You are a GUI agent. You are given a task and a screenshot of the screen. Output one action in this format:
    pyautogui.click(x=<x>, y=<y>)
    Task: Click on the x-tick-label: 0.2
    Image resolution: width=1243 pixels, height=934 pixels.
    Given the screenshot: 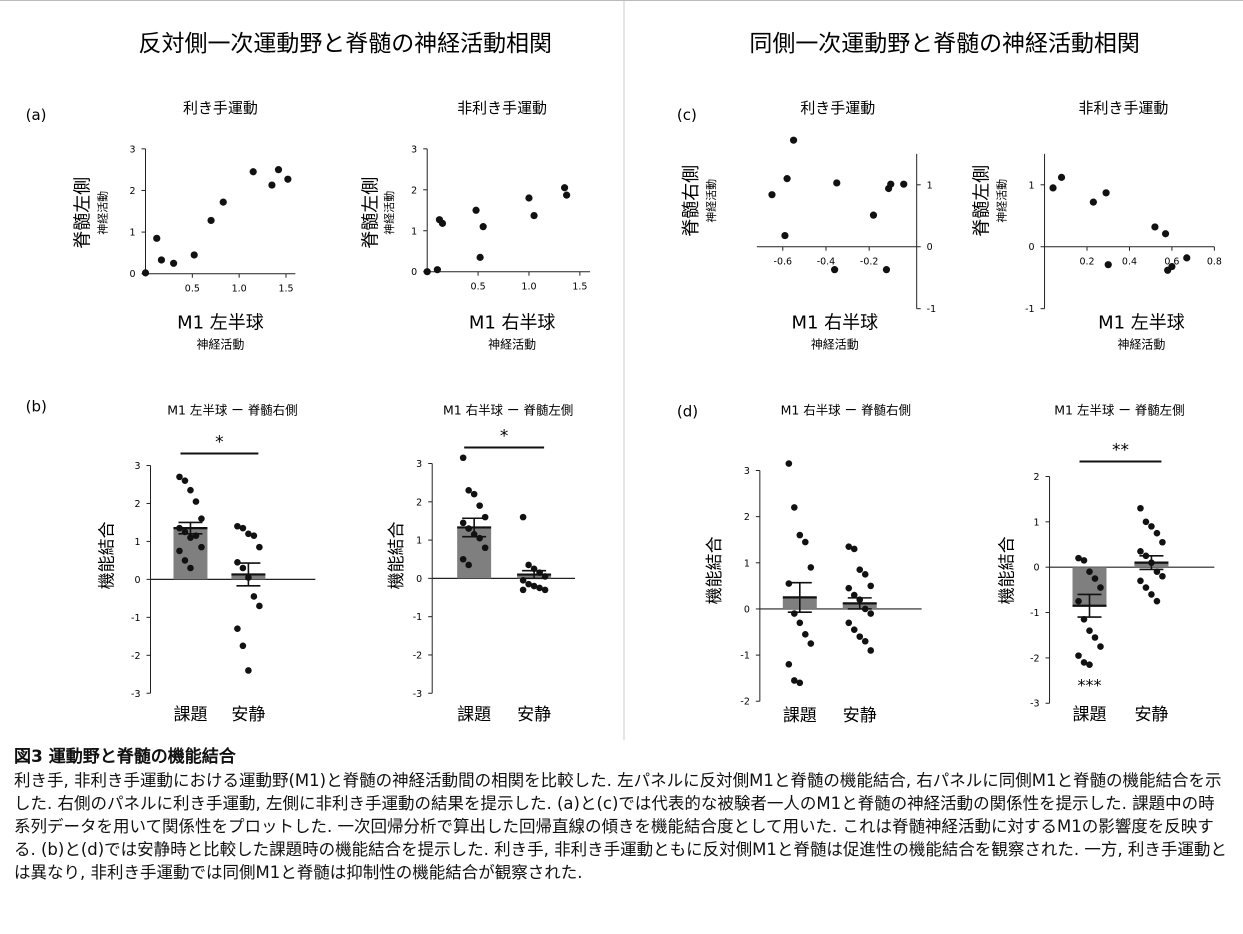 What is the action you would take?
    pyautogui.click(x=1086, y=262)
    